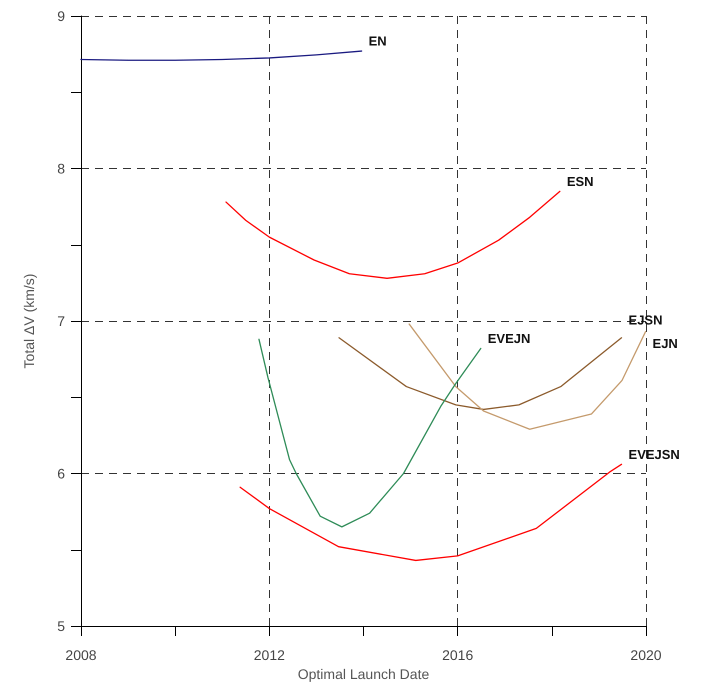 The image size is (712, 697). I want to click on series-label: EN, so click(377, 41).